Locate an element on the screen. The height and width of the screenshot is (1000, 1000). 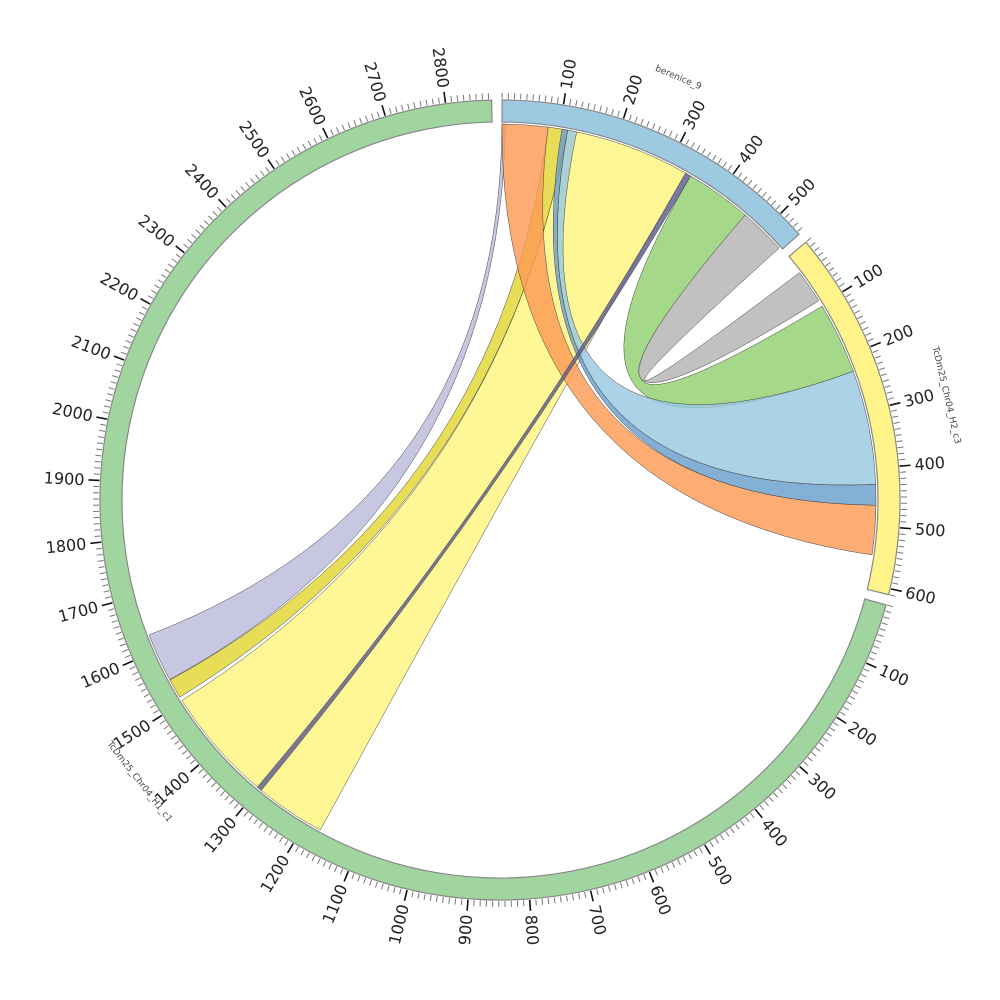
tick-label: 1700 is located at coordinates (78, 611).